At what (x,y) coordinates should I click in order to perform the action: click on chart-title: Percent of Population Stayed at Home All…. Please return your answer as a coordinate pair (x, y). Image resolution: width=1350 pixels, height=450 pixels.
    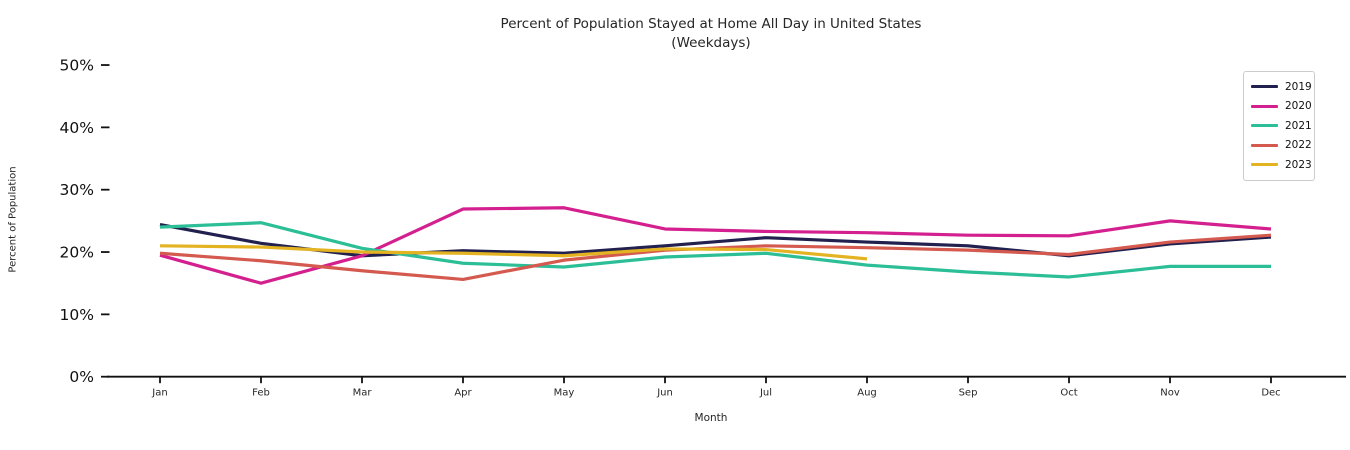
    Looking at the image, I should click on (711, 34).